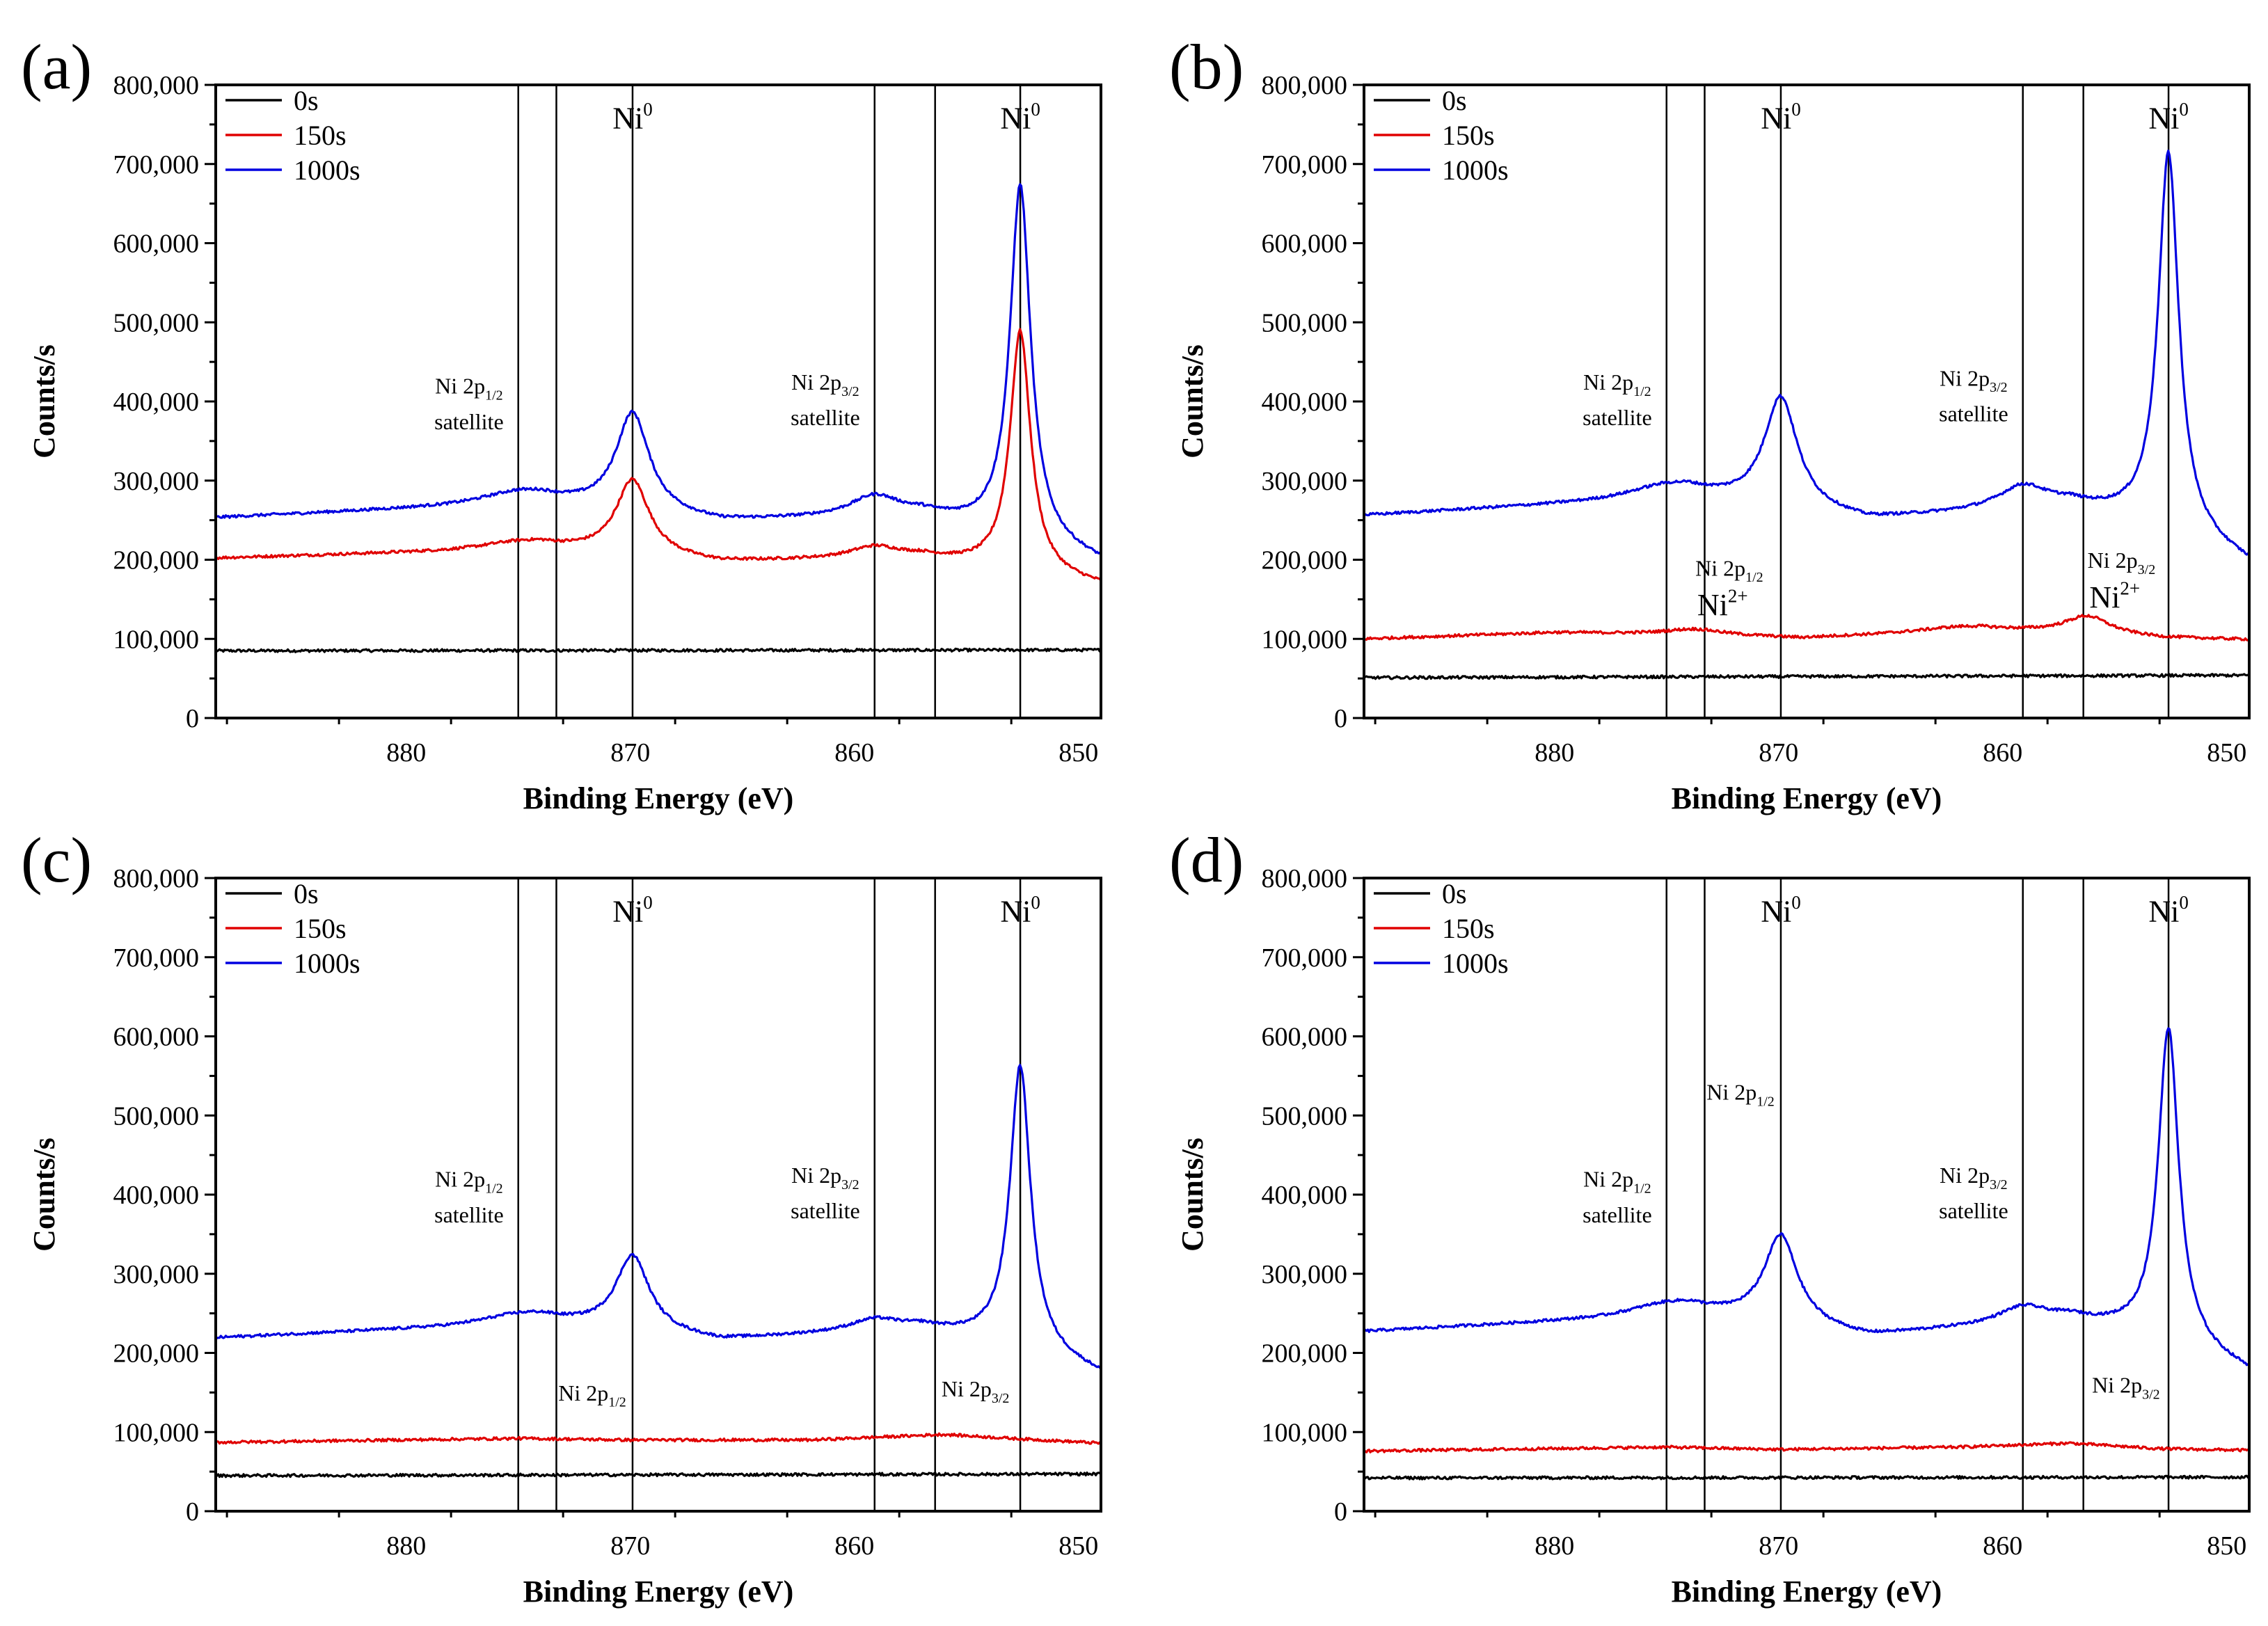  Describe the element at coordinates (56, 66) in the screenshot. I see `panel-label: (a)` at that location.